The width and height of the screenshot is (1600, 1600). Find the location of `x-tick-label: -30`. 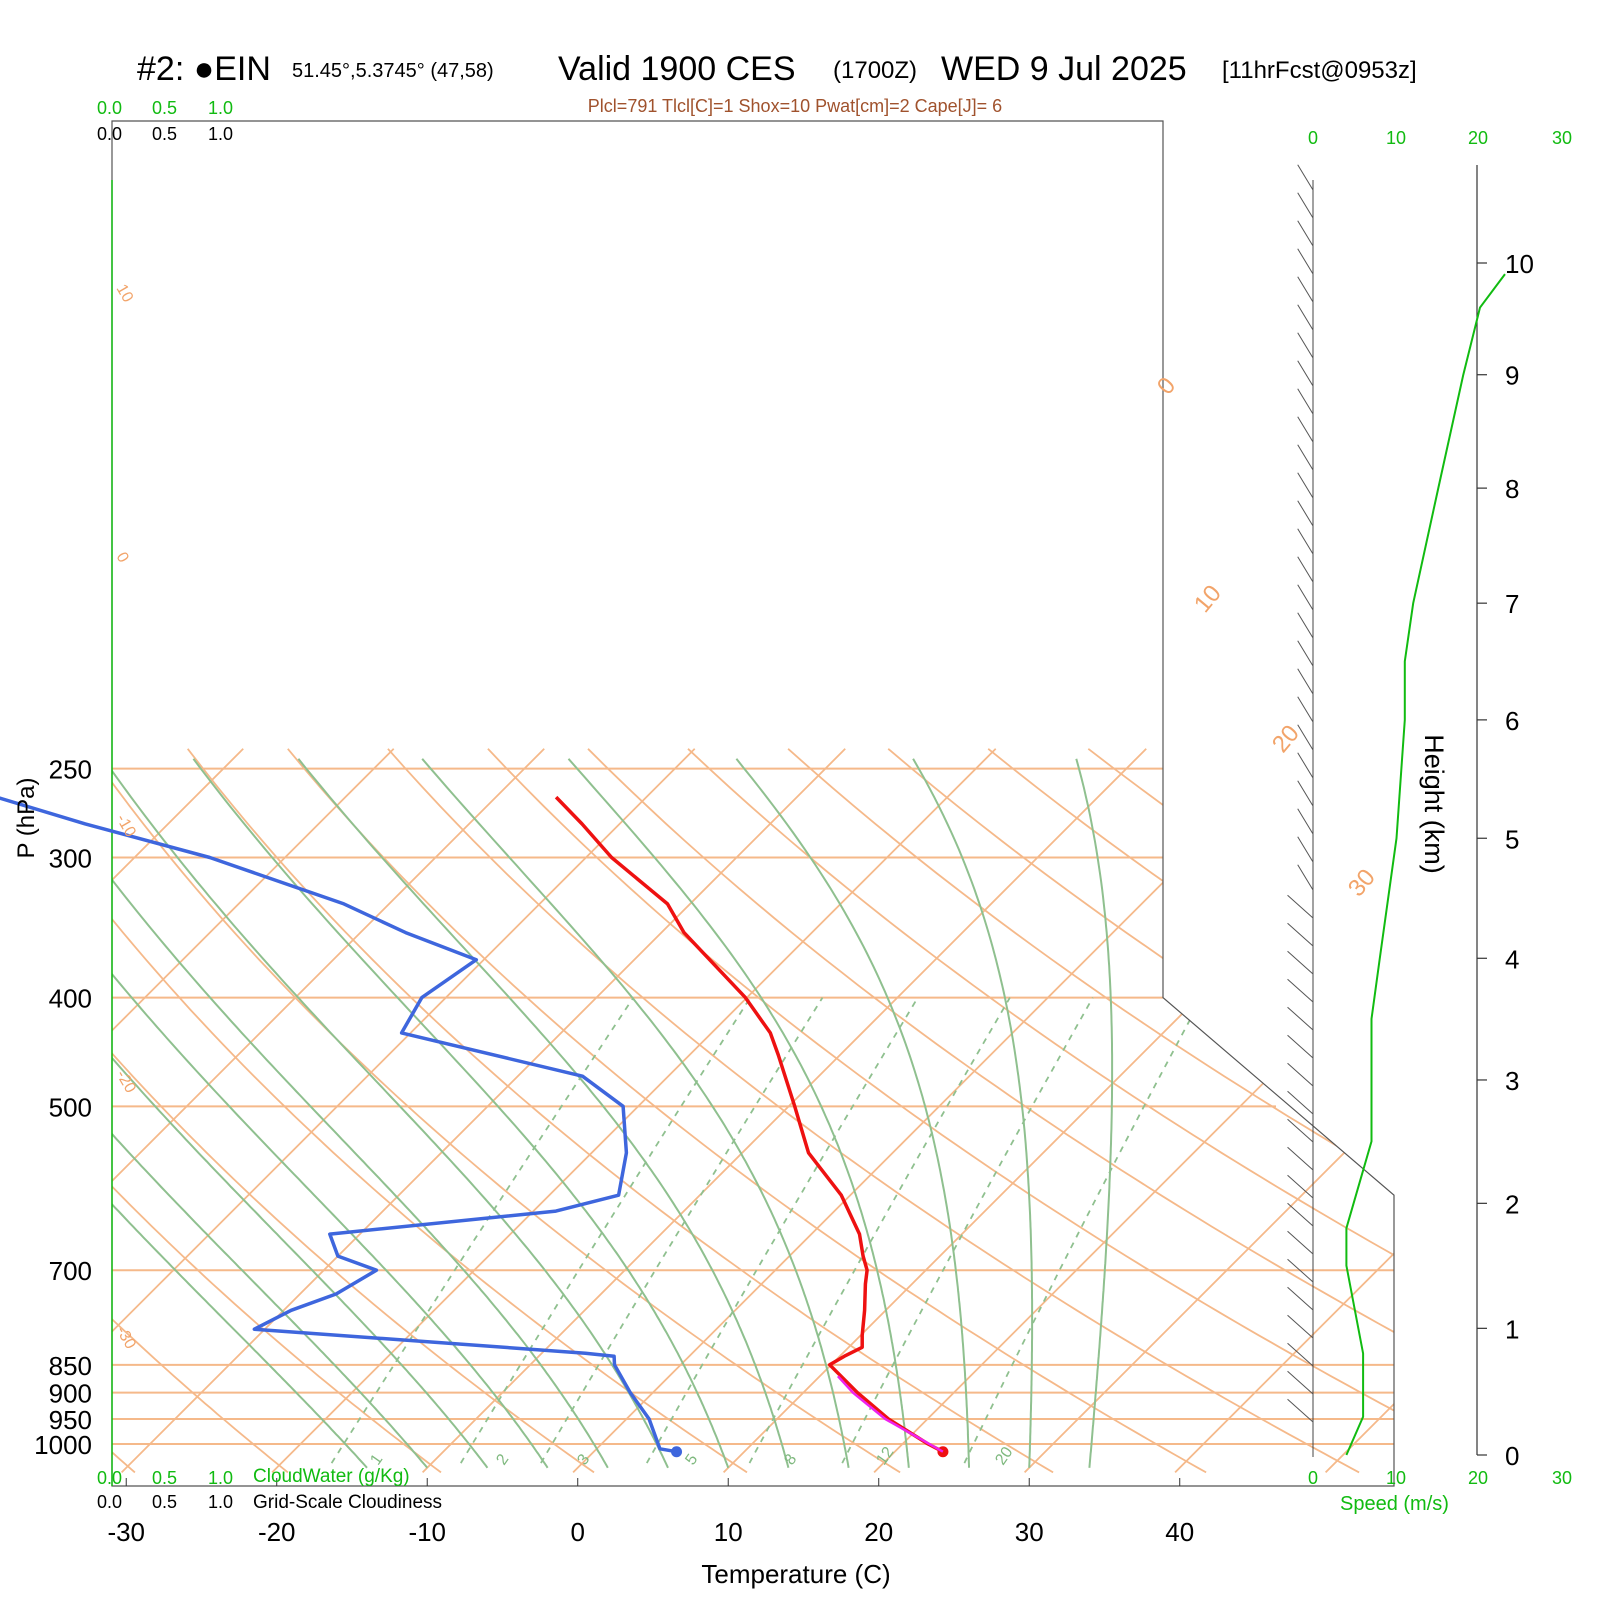

x-tick-label: -30 is located at coordinates (126, 1532).